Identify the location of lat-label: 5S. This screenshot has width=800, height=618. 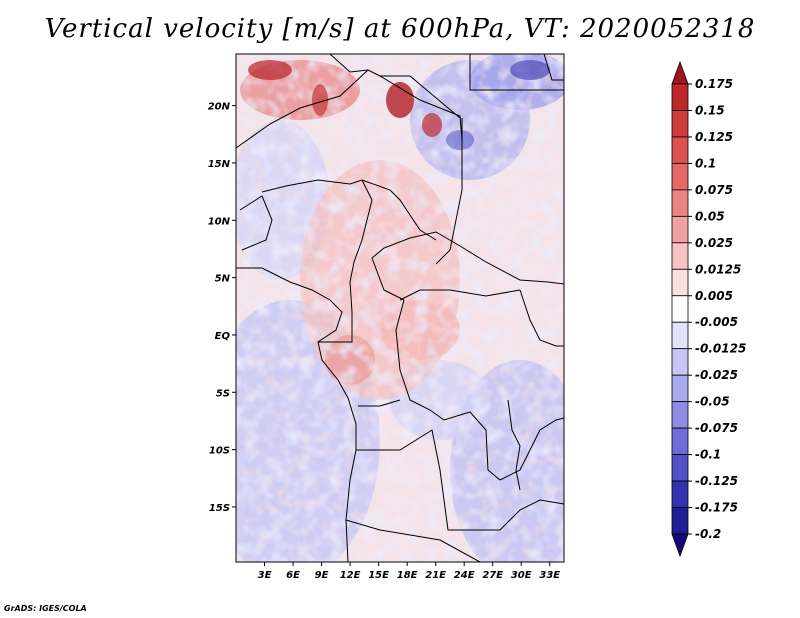
(223, 393).